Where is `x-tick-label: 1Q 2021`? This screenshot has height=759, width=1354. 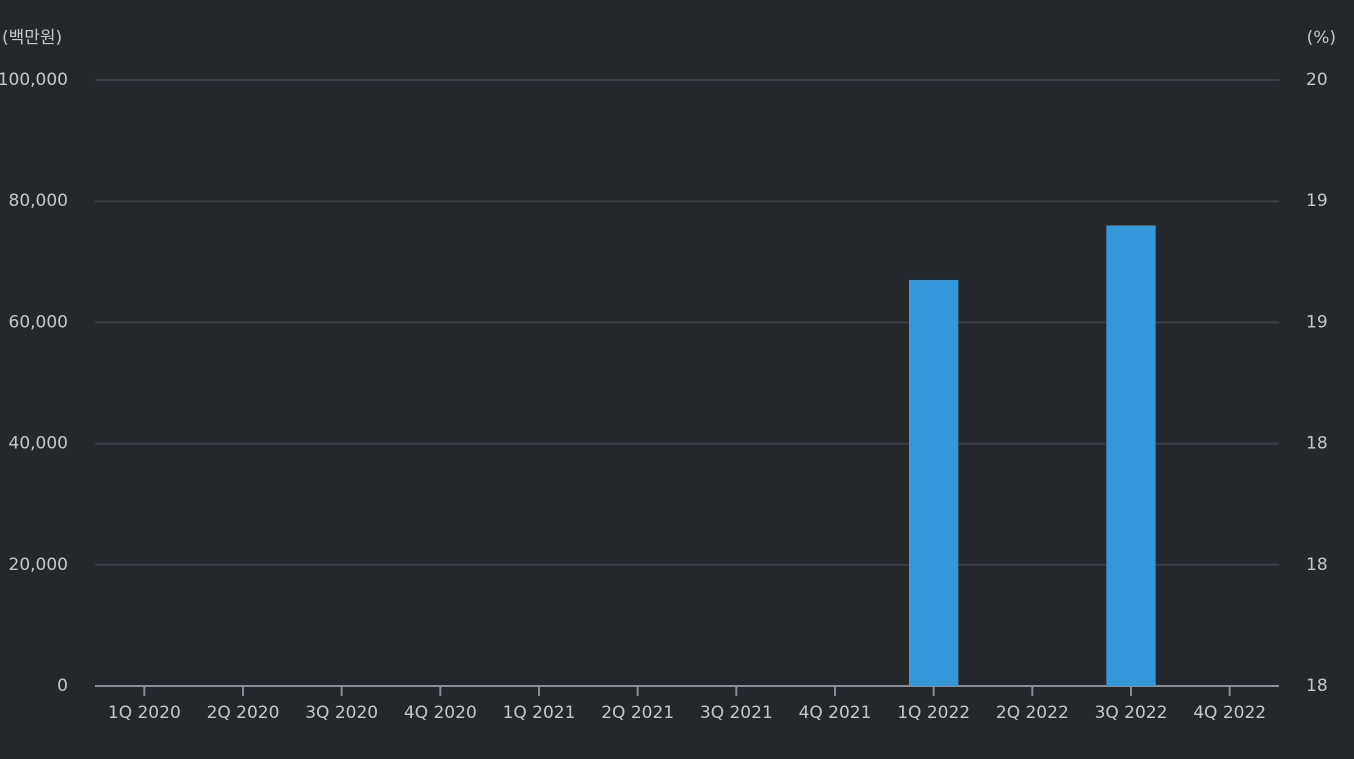
x-tick-label: 1Q 2021 is located at coordinates (539, 713).